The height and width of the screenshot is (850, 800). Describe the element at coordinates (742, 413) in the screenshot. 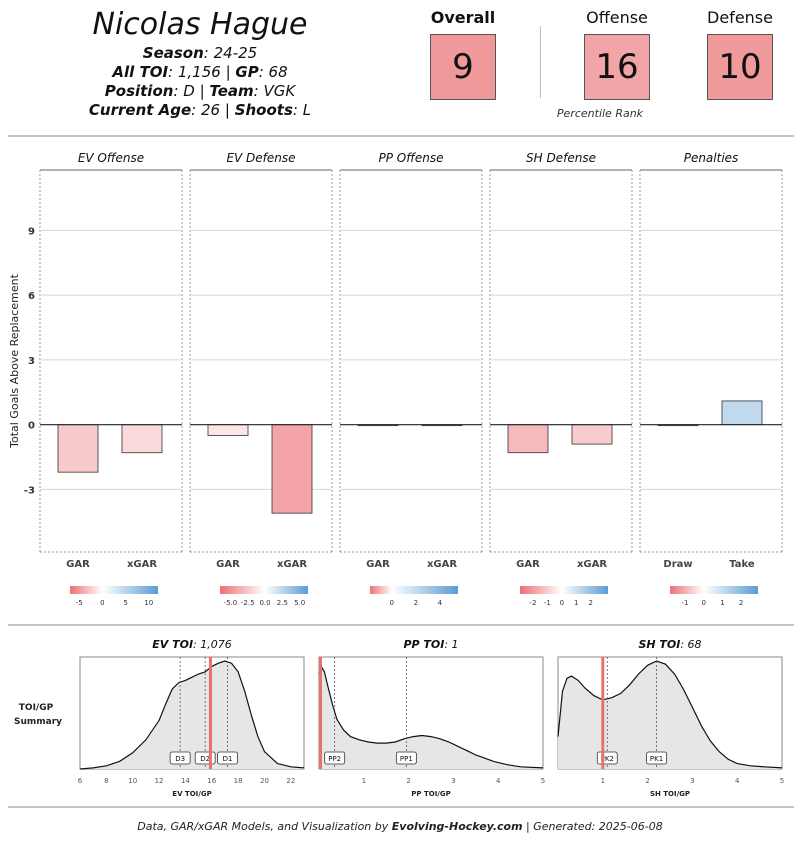

I see `bar-take` at that location.